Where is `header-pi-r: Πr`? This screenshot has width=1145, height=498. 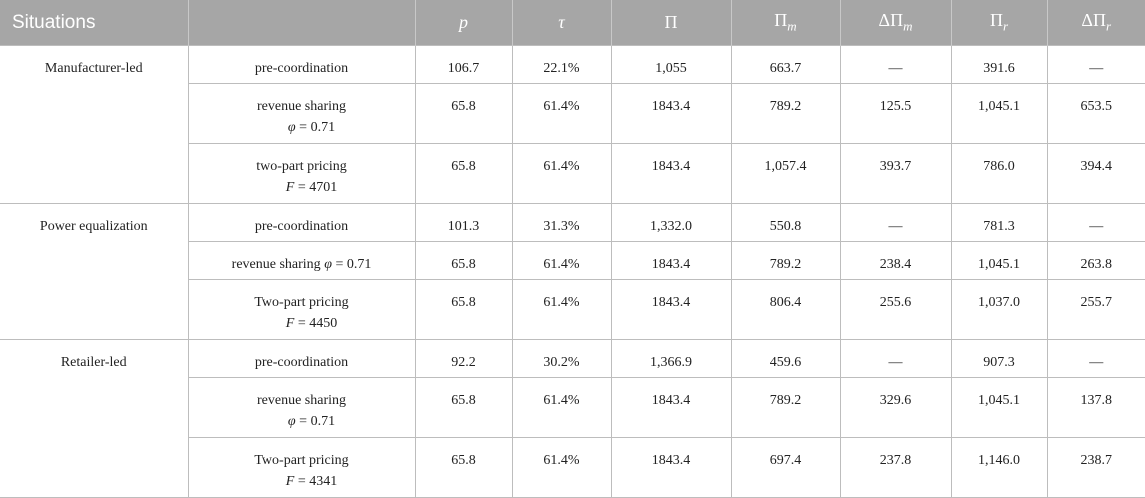 header-pi-r: Πr is located at coordinates (998, 23).